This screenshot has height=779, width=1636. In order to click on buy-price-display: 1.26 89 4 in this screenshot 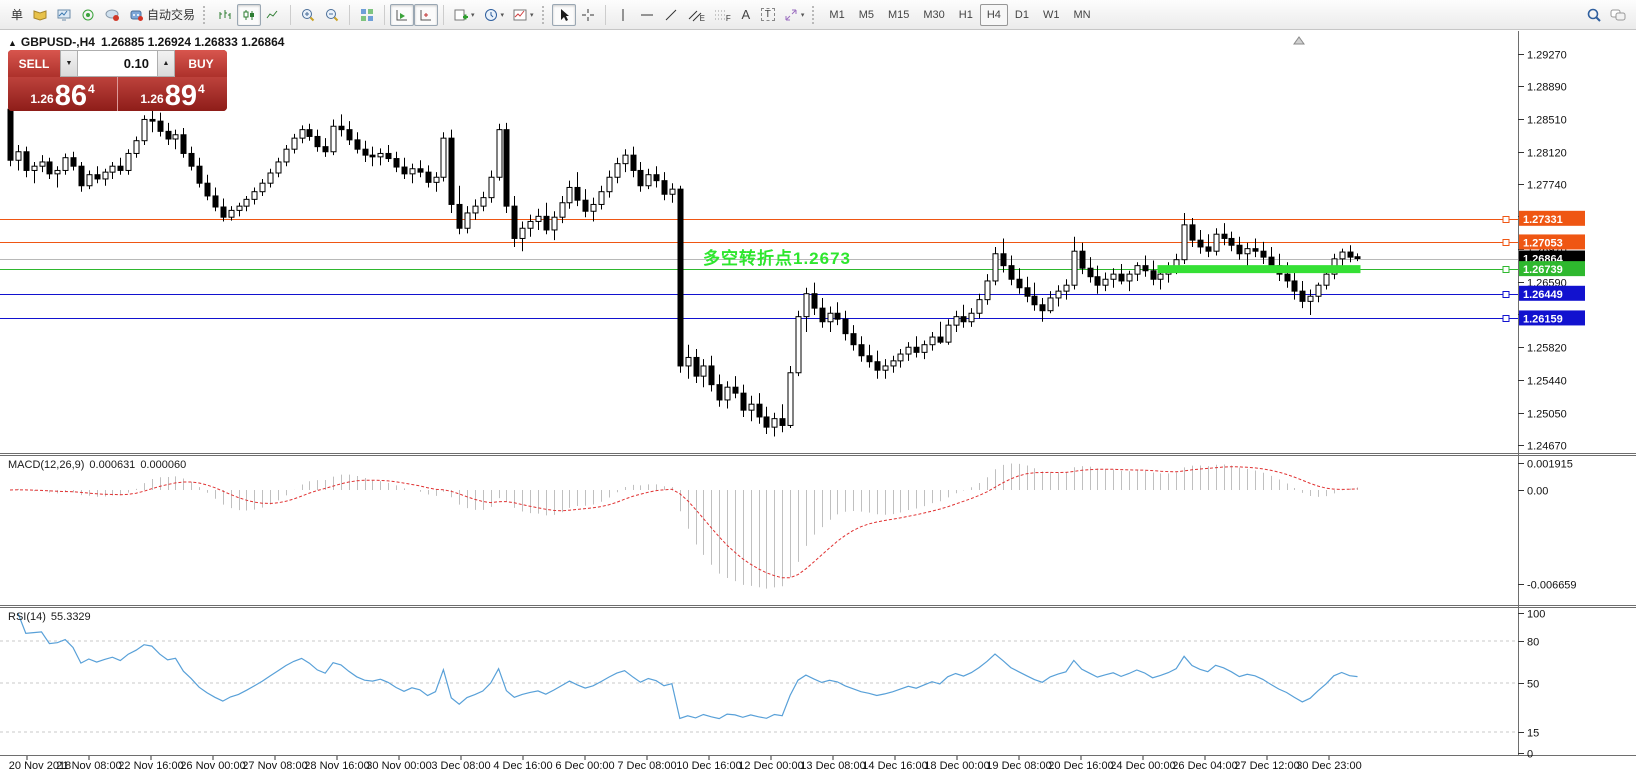, I will do `click(172, 94)`.